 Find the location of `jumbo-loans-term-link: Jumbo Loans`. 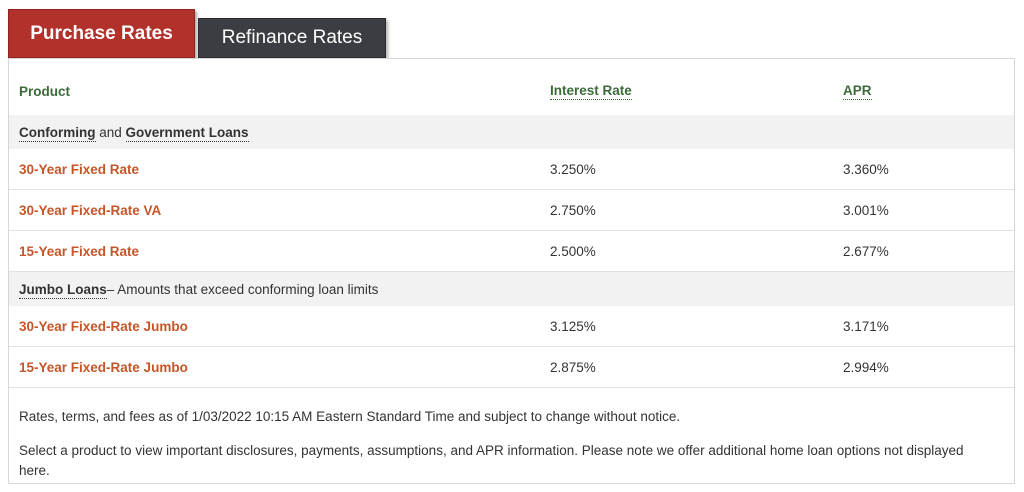

jumbo-loans-term-link: Jumbo Loans is located at coordinates (63, 290).